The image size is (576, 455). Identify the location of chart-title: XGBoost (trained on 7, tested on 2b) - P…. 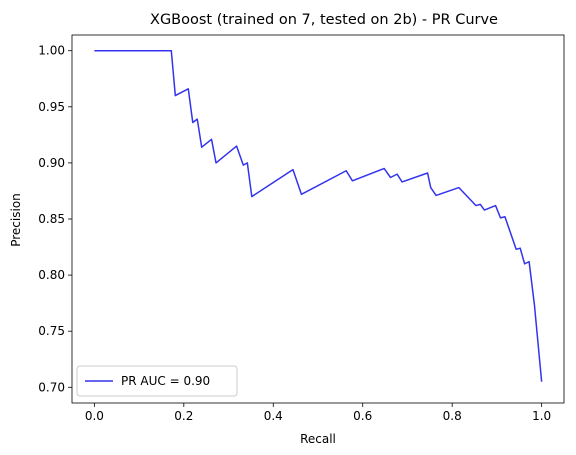
(324, 20).